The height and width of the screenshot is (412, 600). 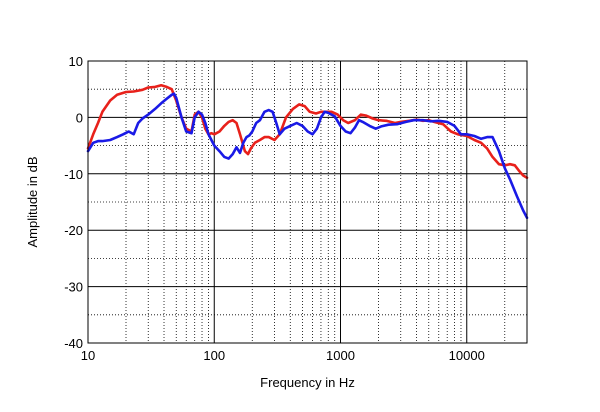 I want to click on y-axis-title: Amplitude in dB, so click(x=32, y=201).